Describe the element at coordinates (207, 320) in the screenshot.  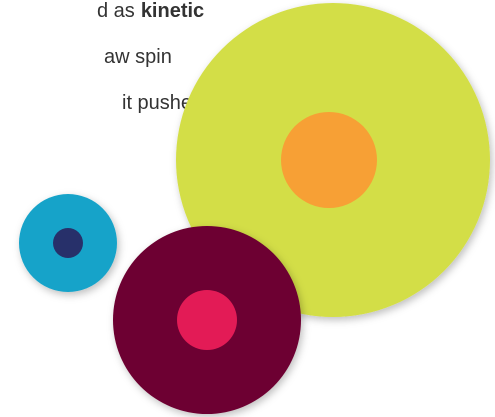
I see `pink-dot` at that location.